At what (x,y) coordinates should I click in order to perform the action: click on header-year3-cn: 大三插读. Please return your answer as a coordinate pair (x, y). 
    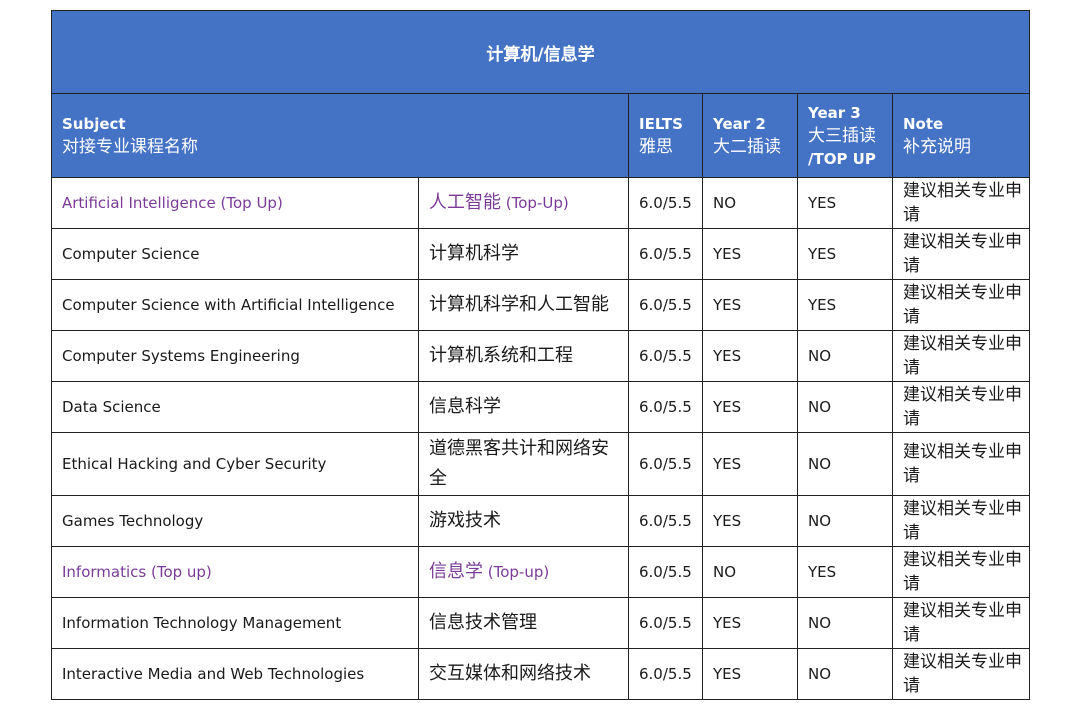
    Looking at the image, I should click on (842, 135).